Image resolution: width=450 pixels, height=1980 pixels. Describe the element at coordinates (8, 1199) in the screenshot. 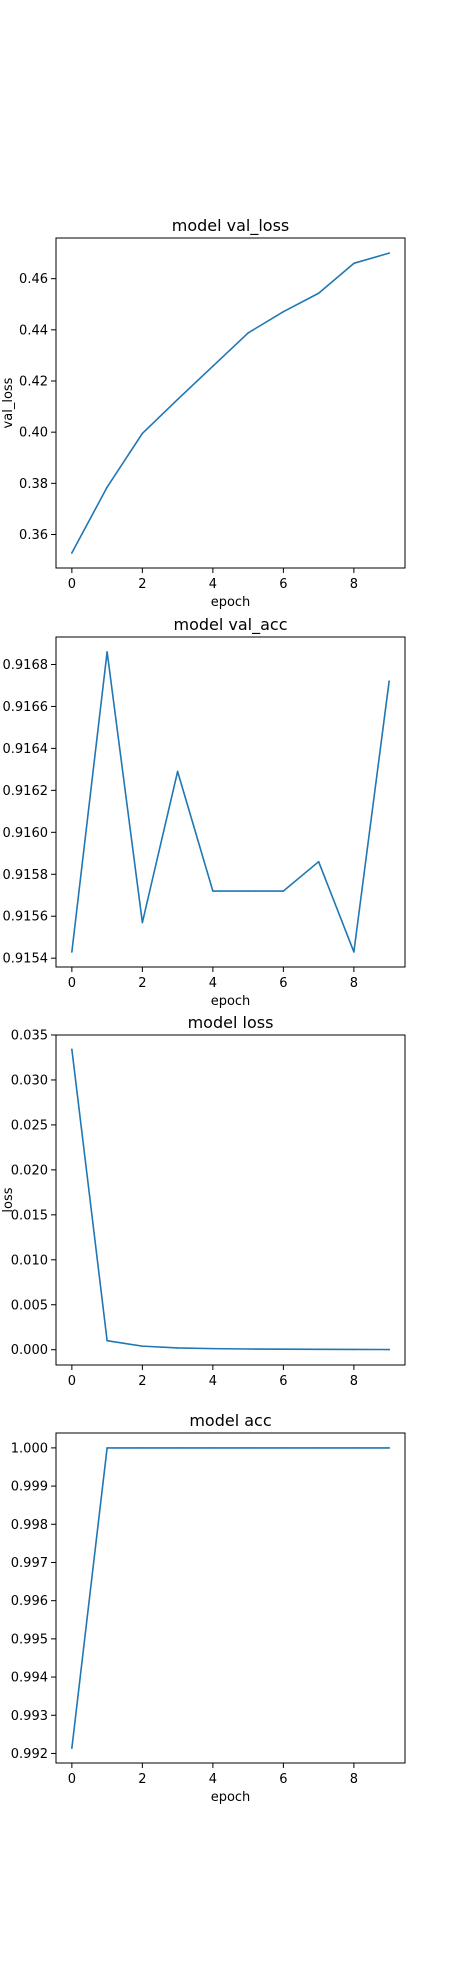

I see `y-axis-label-loss: loss` at that location.